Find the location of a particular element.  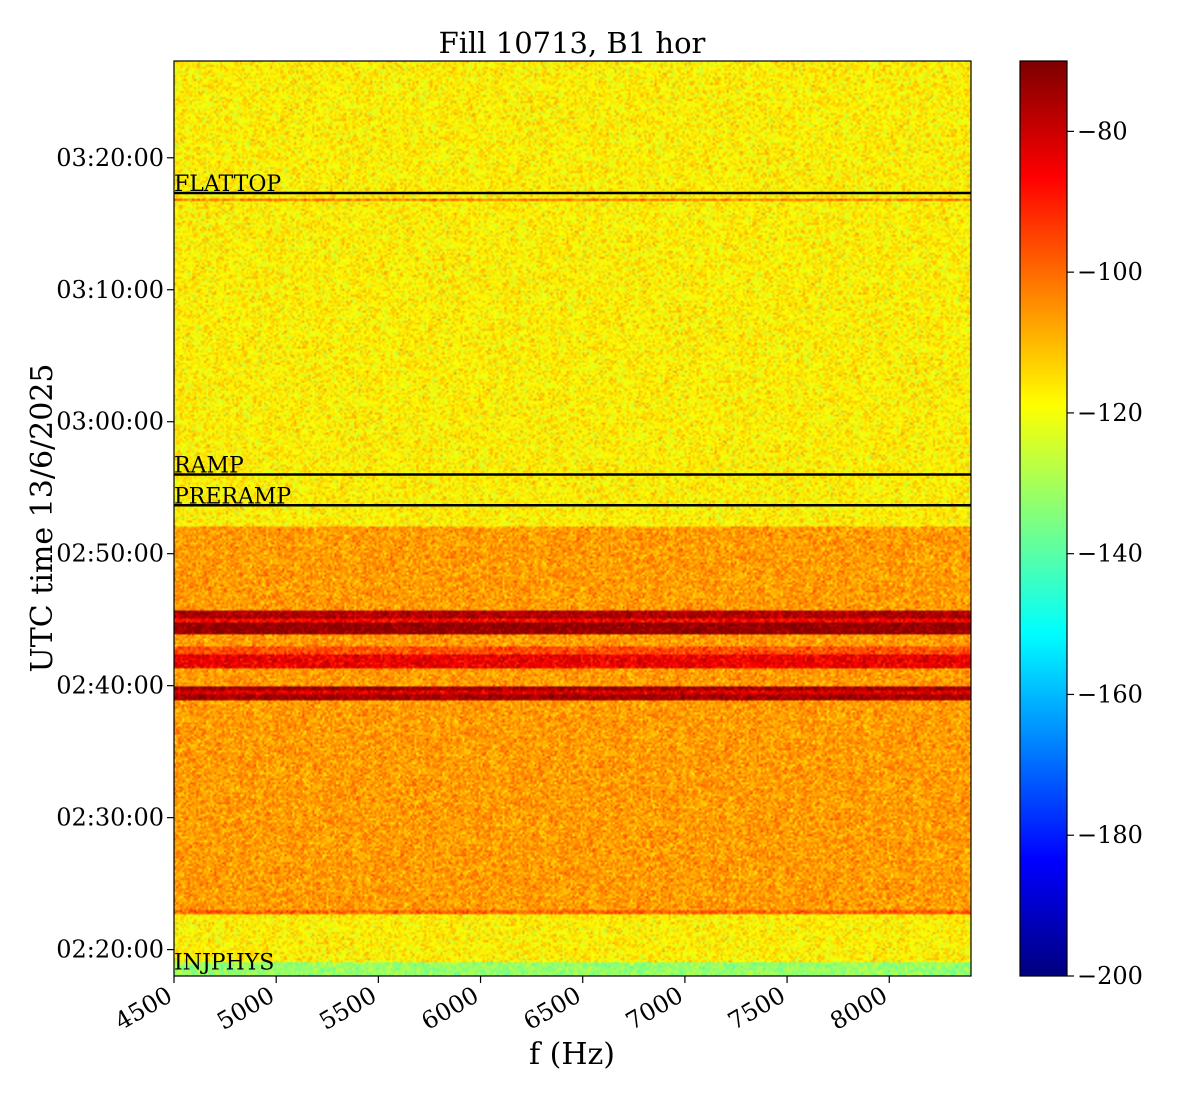

x-tick-label-6000: 6000 is located at coordinates (450, 1008).